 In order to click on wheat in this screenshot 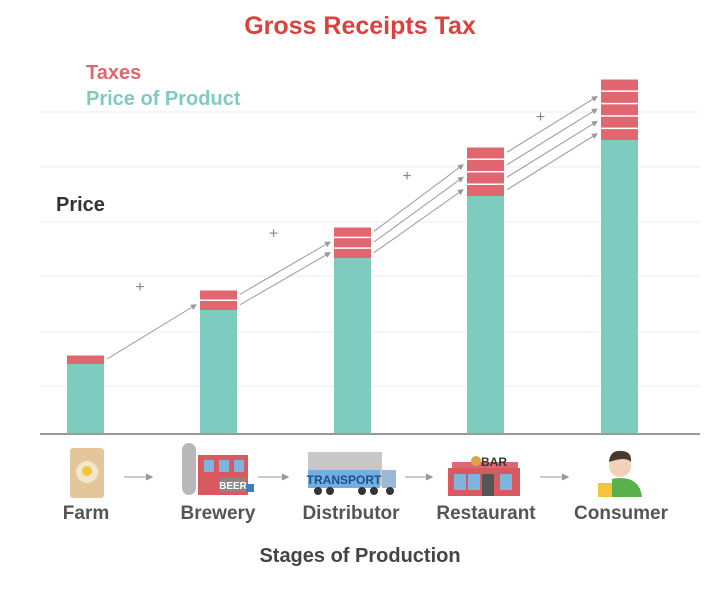, I will do `click(87, 471)`.